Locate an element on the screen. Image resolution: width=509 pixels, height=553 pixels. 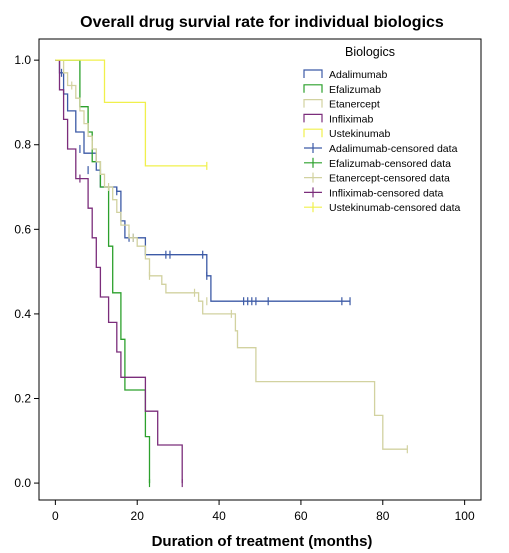
x-tick-label: 20 is located at coordinates (138, 516).